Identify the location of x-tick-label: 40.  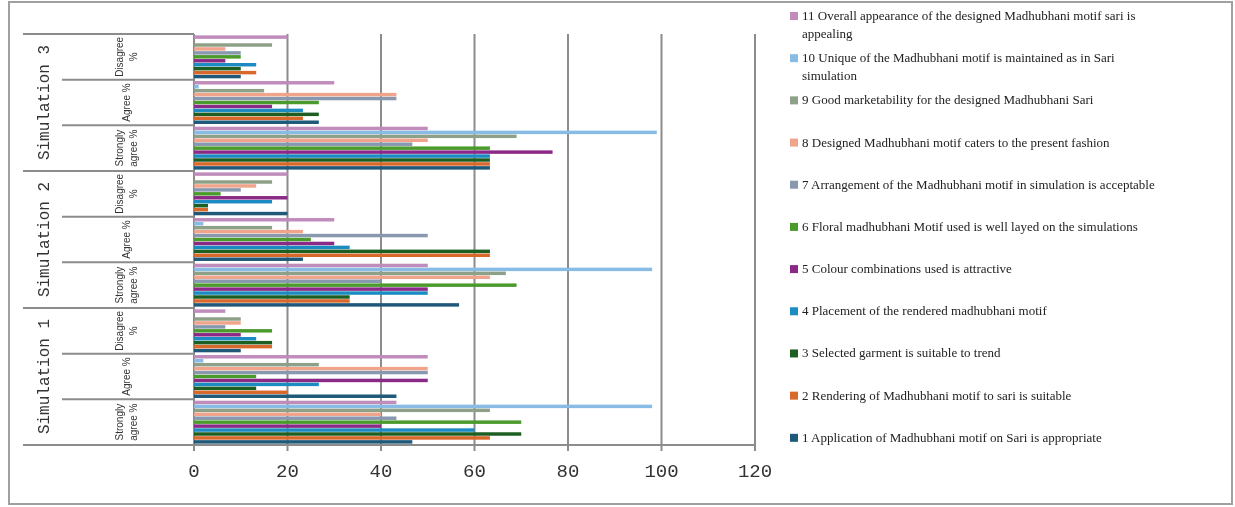
(381, 472).